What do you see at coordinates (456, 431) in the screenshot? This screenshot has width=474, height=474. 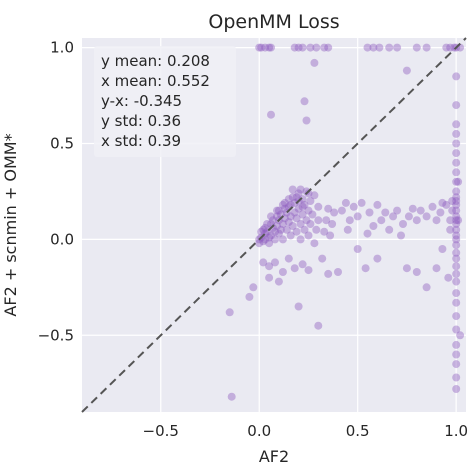 I see `x-tick-label: 1.0` at bounding box center [456, 431].